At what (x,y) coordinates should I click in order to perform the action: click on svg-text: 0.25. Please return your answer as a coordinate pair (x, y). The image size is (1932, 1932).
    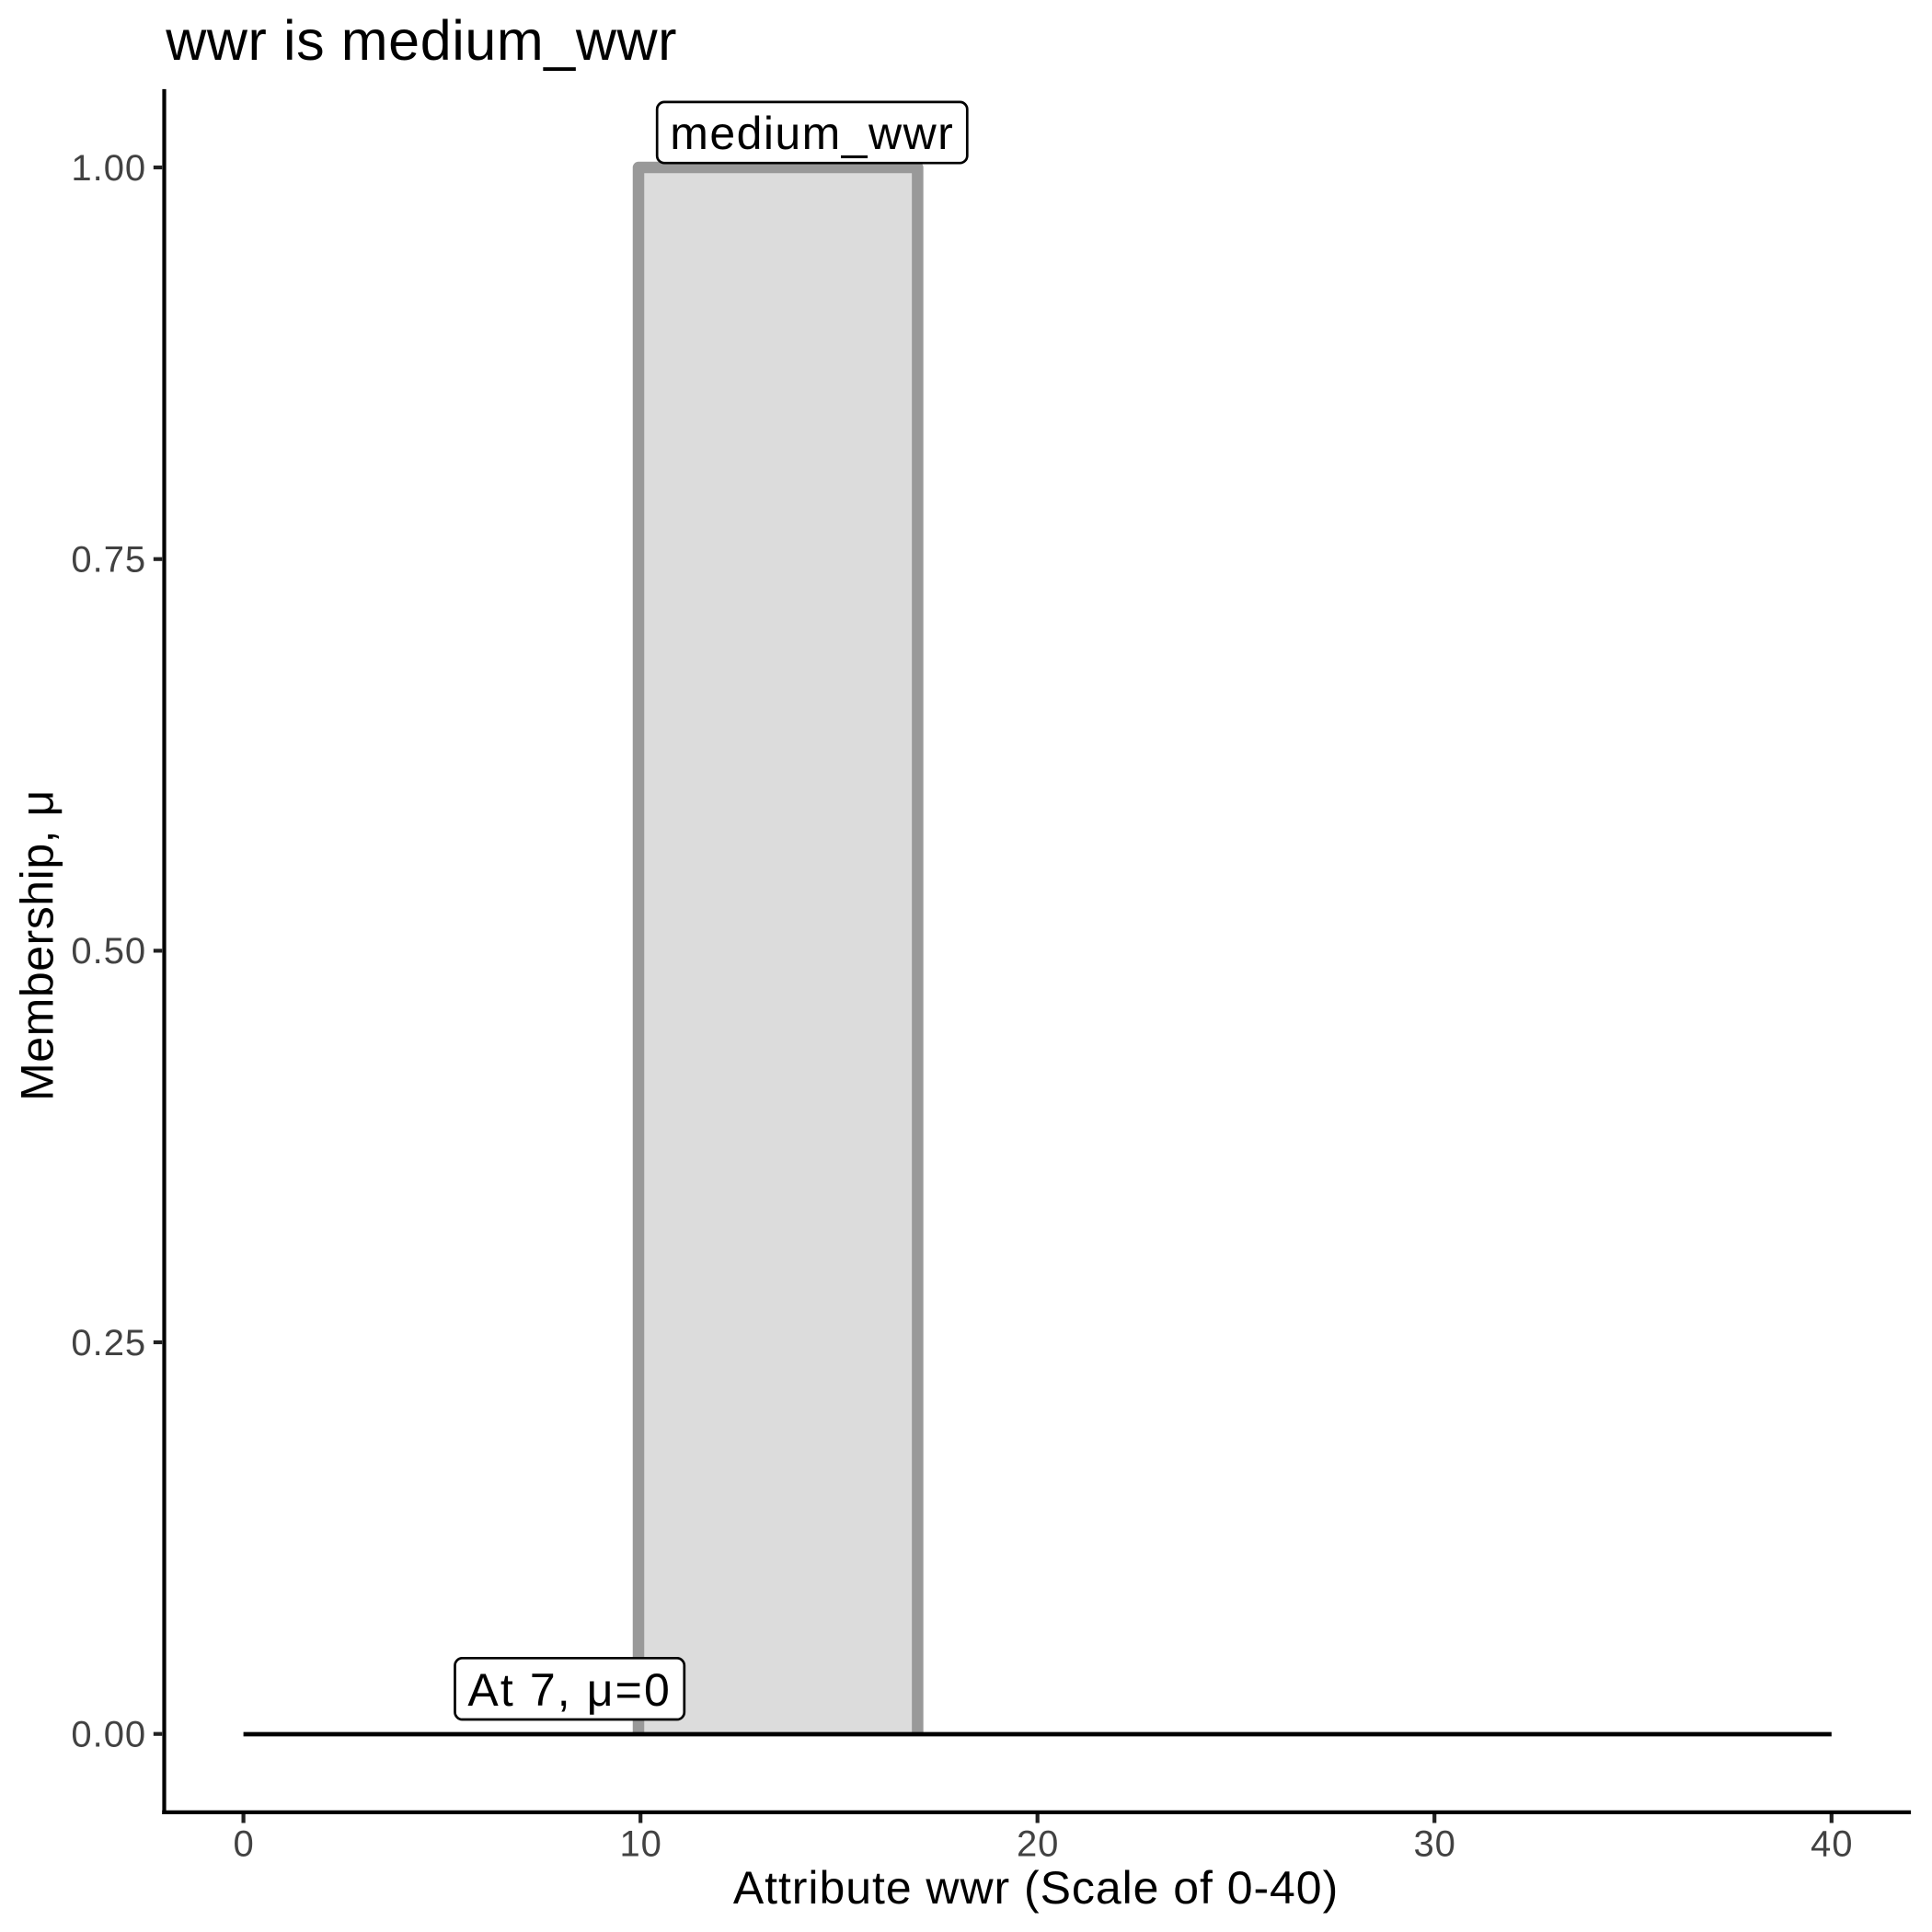
    Looking at the image, I should click on (108, 1343).